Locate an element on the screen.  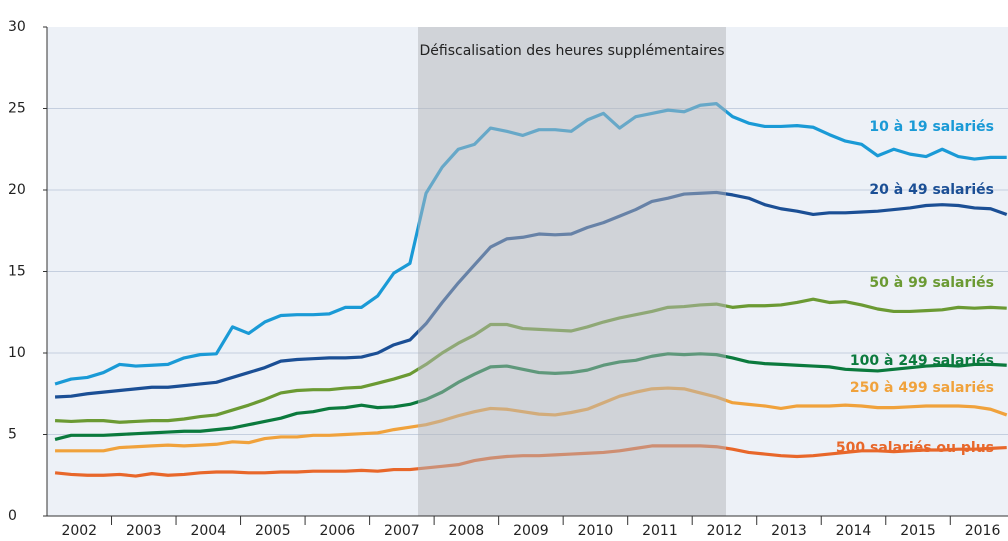
y-tick-label: 0 is located at coordinates (12, 516).